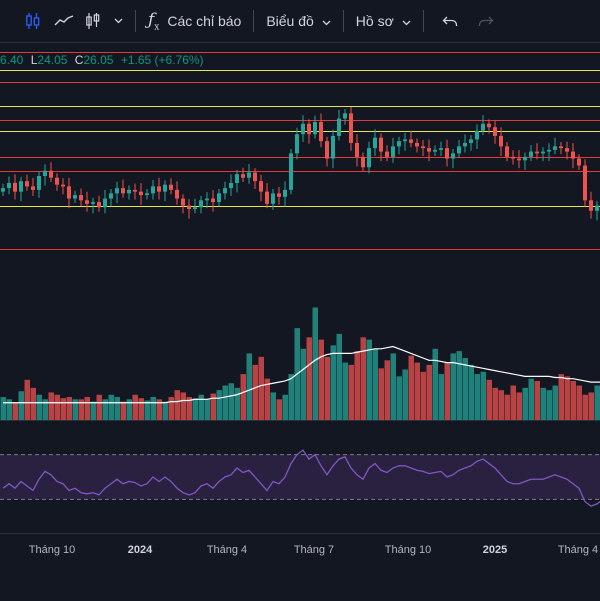 The width and height of the screenshot is (600, 601). I want to click on chart-menu-label: Biểu đồ, so click(289, 21).